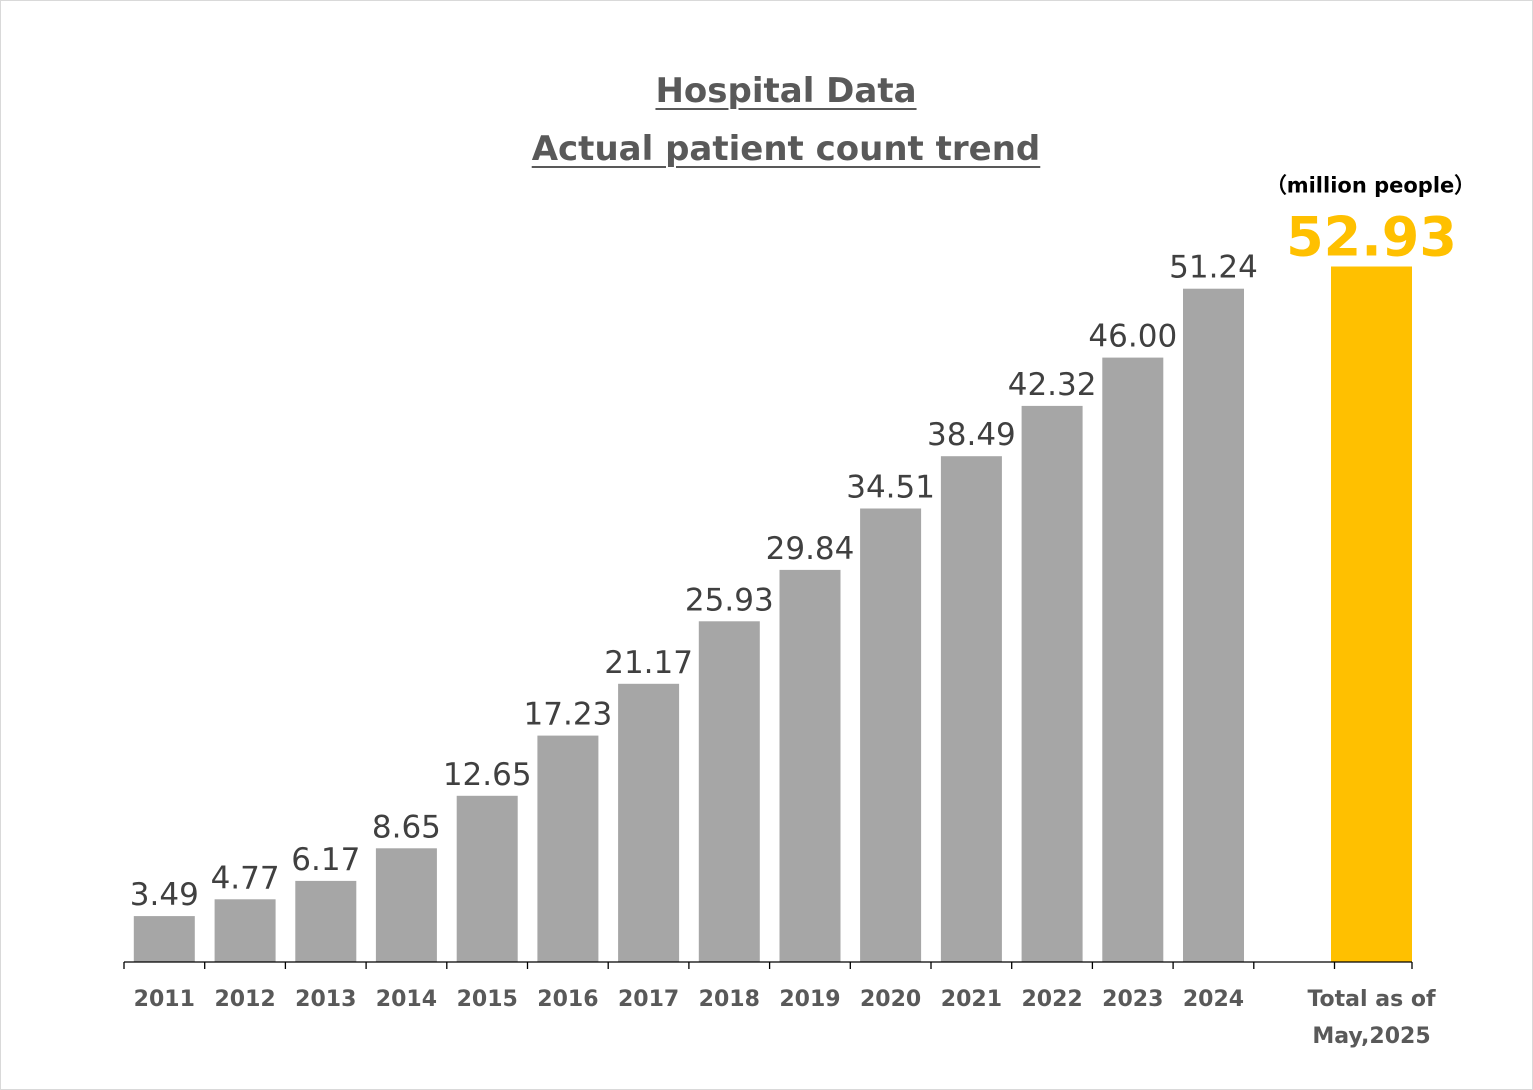 The height and width of the screenshot is (1090, 1533). Describe the element at coordinates (568, 715) in the screenshot. I see `value-label-2016: 17.23` at that location.